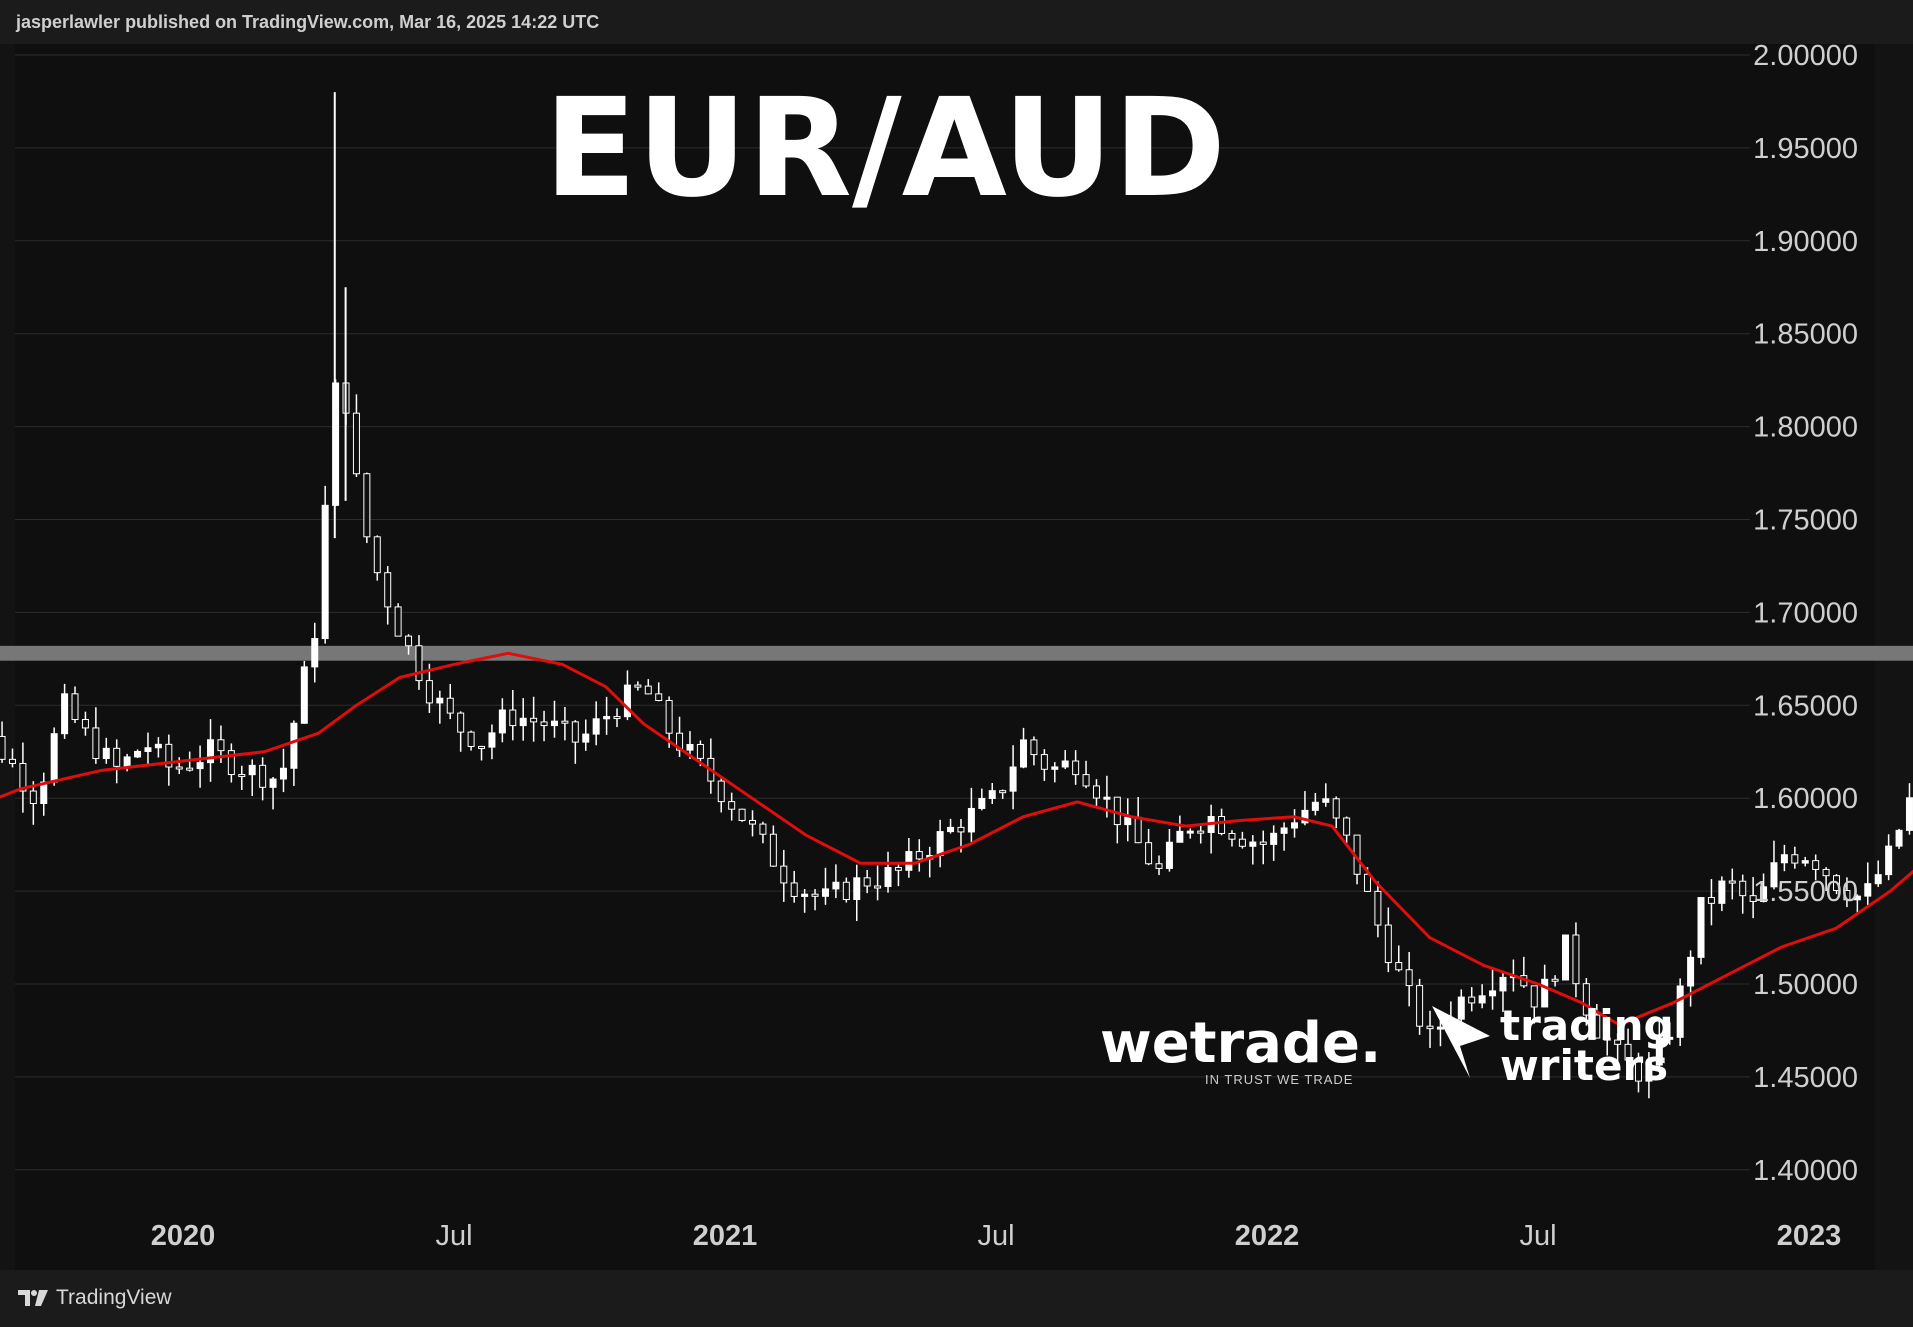  Describe the element at coordinates (33, 1298) in the screenshot. I see `tradingview-logo-icon` at that location.